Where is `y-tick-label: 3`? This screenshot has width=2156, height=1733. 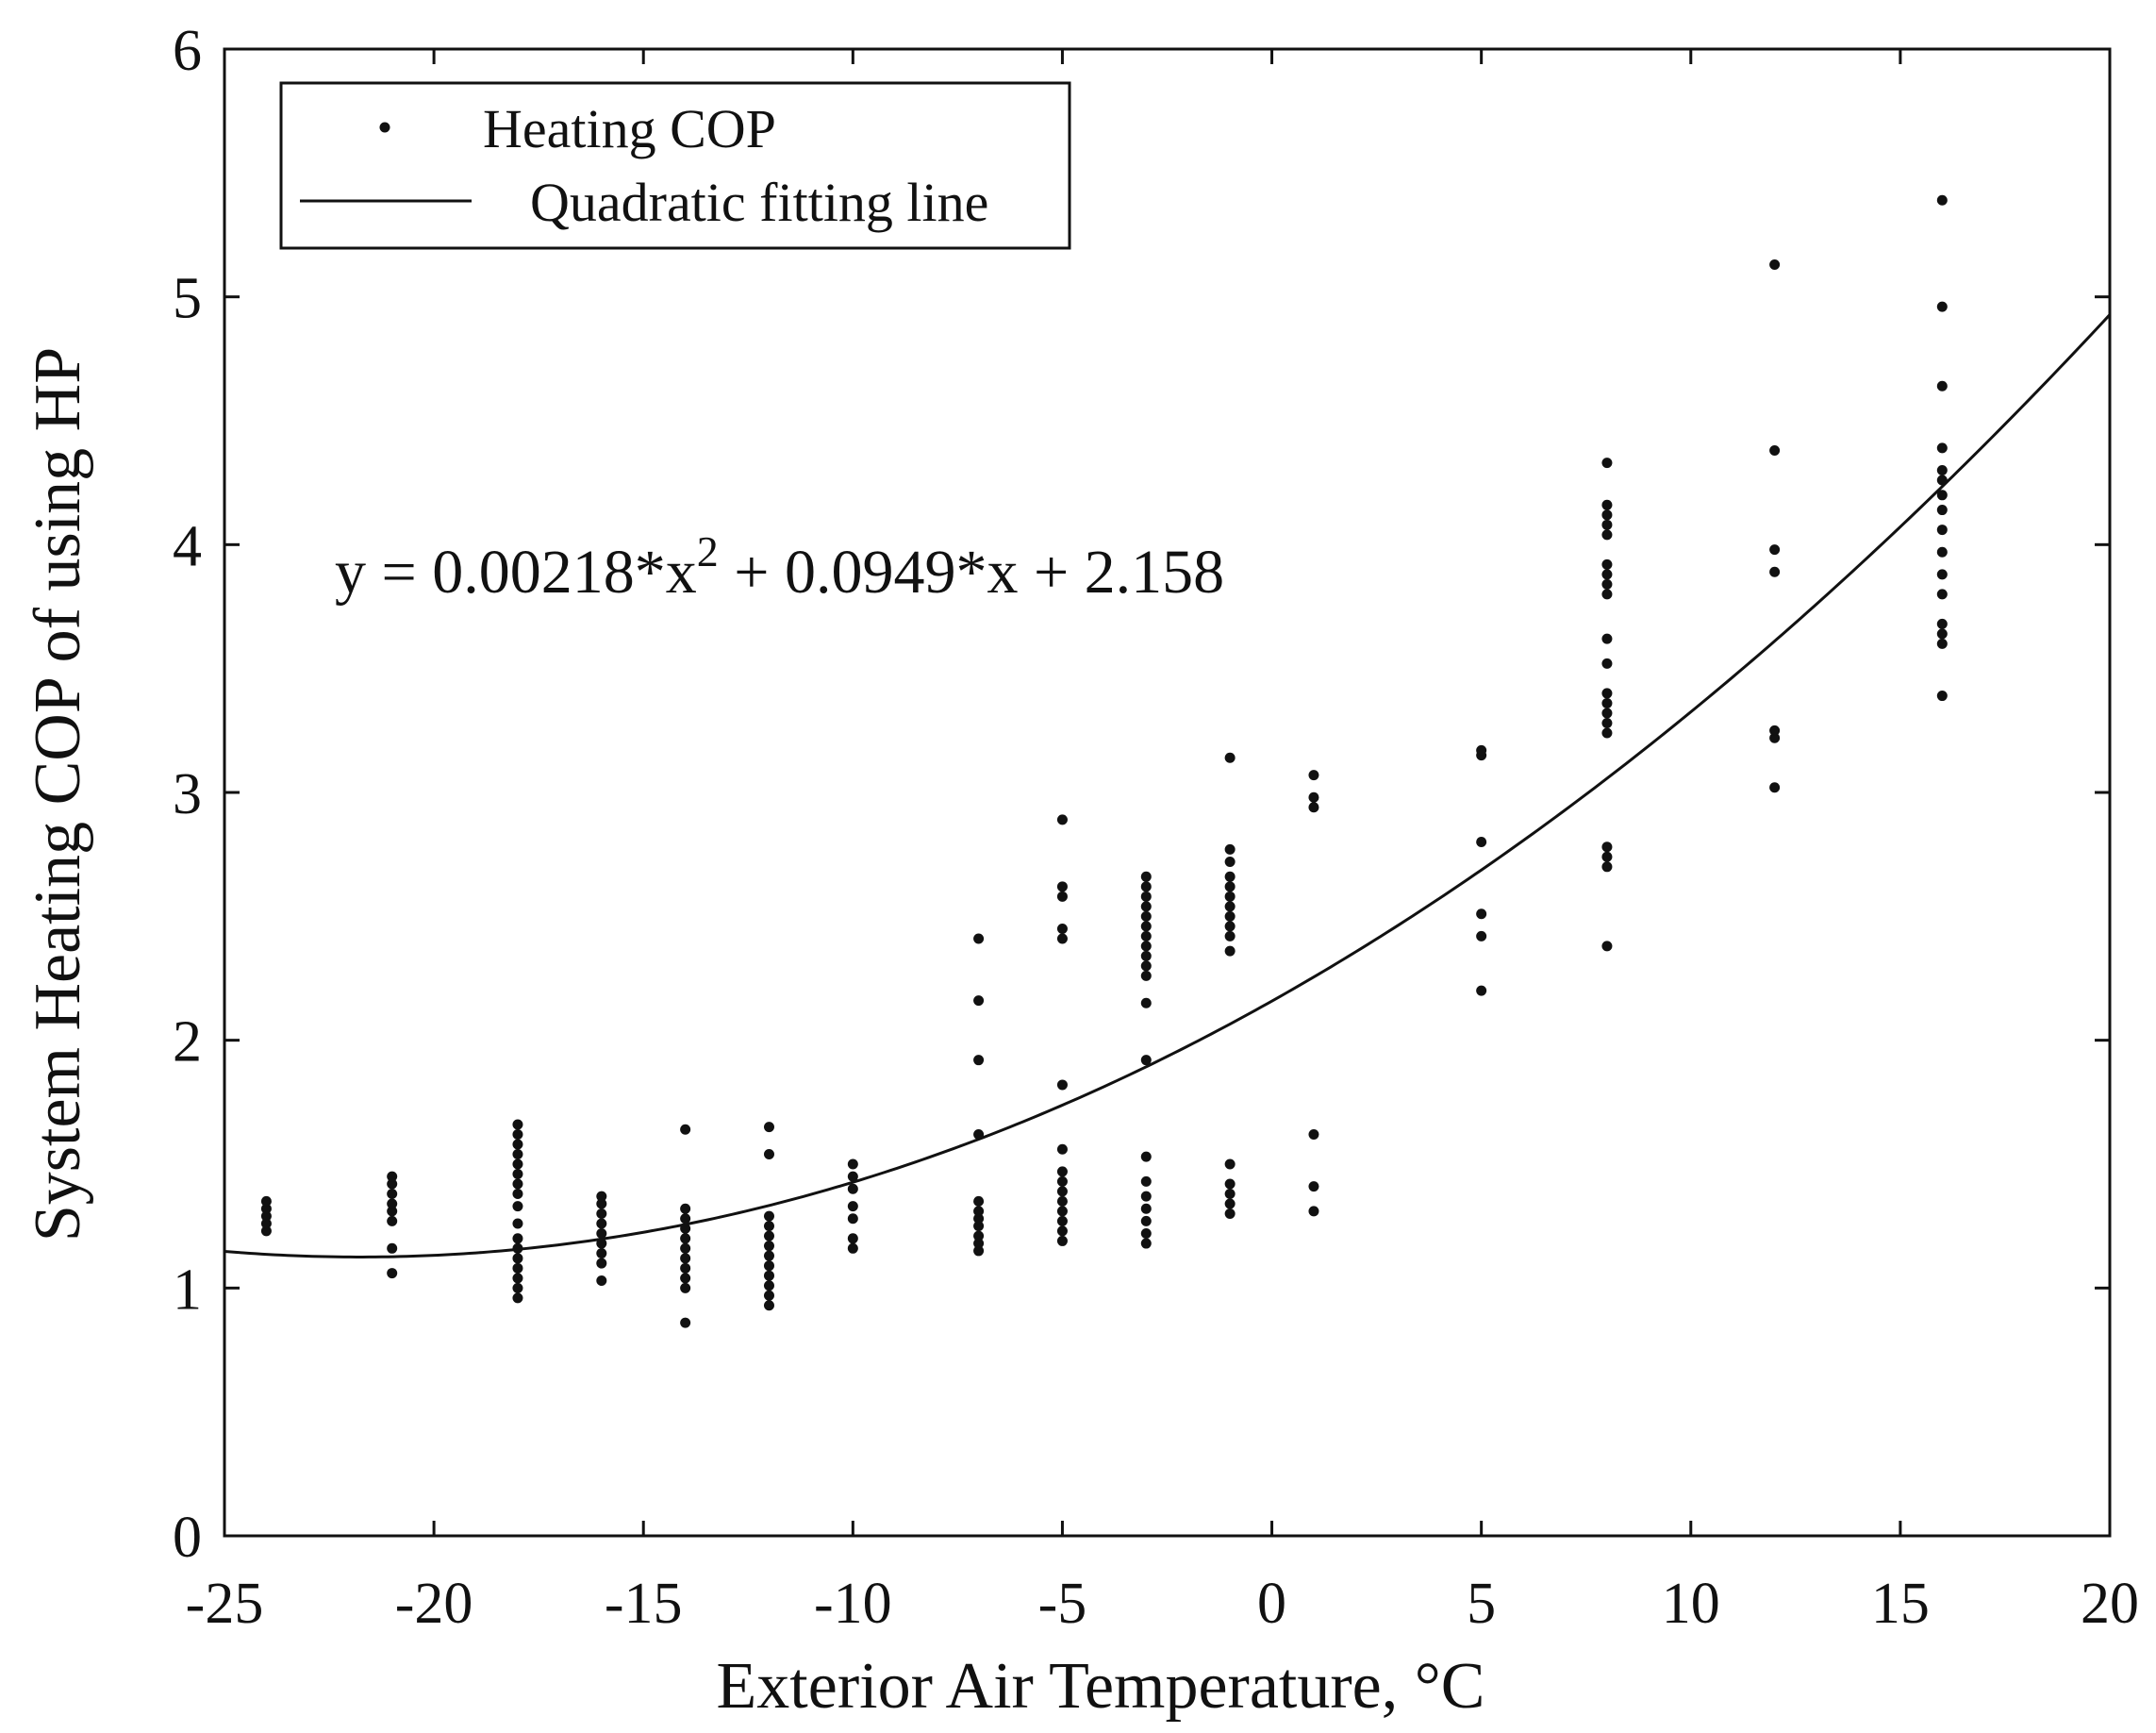 y-tick-label: 3 is located at coordinates (188, 794).